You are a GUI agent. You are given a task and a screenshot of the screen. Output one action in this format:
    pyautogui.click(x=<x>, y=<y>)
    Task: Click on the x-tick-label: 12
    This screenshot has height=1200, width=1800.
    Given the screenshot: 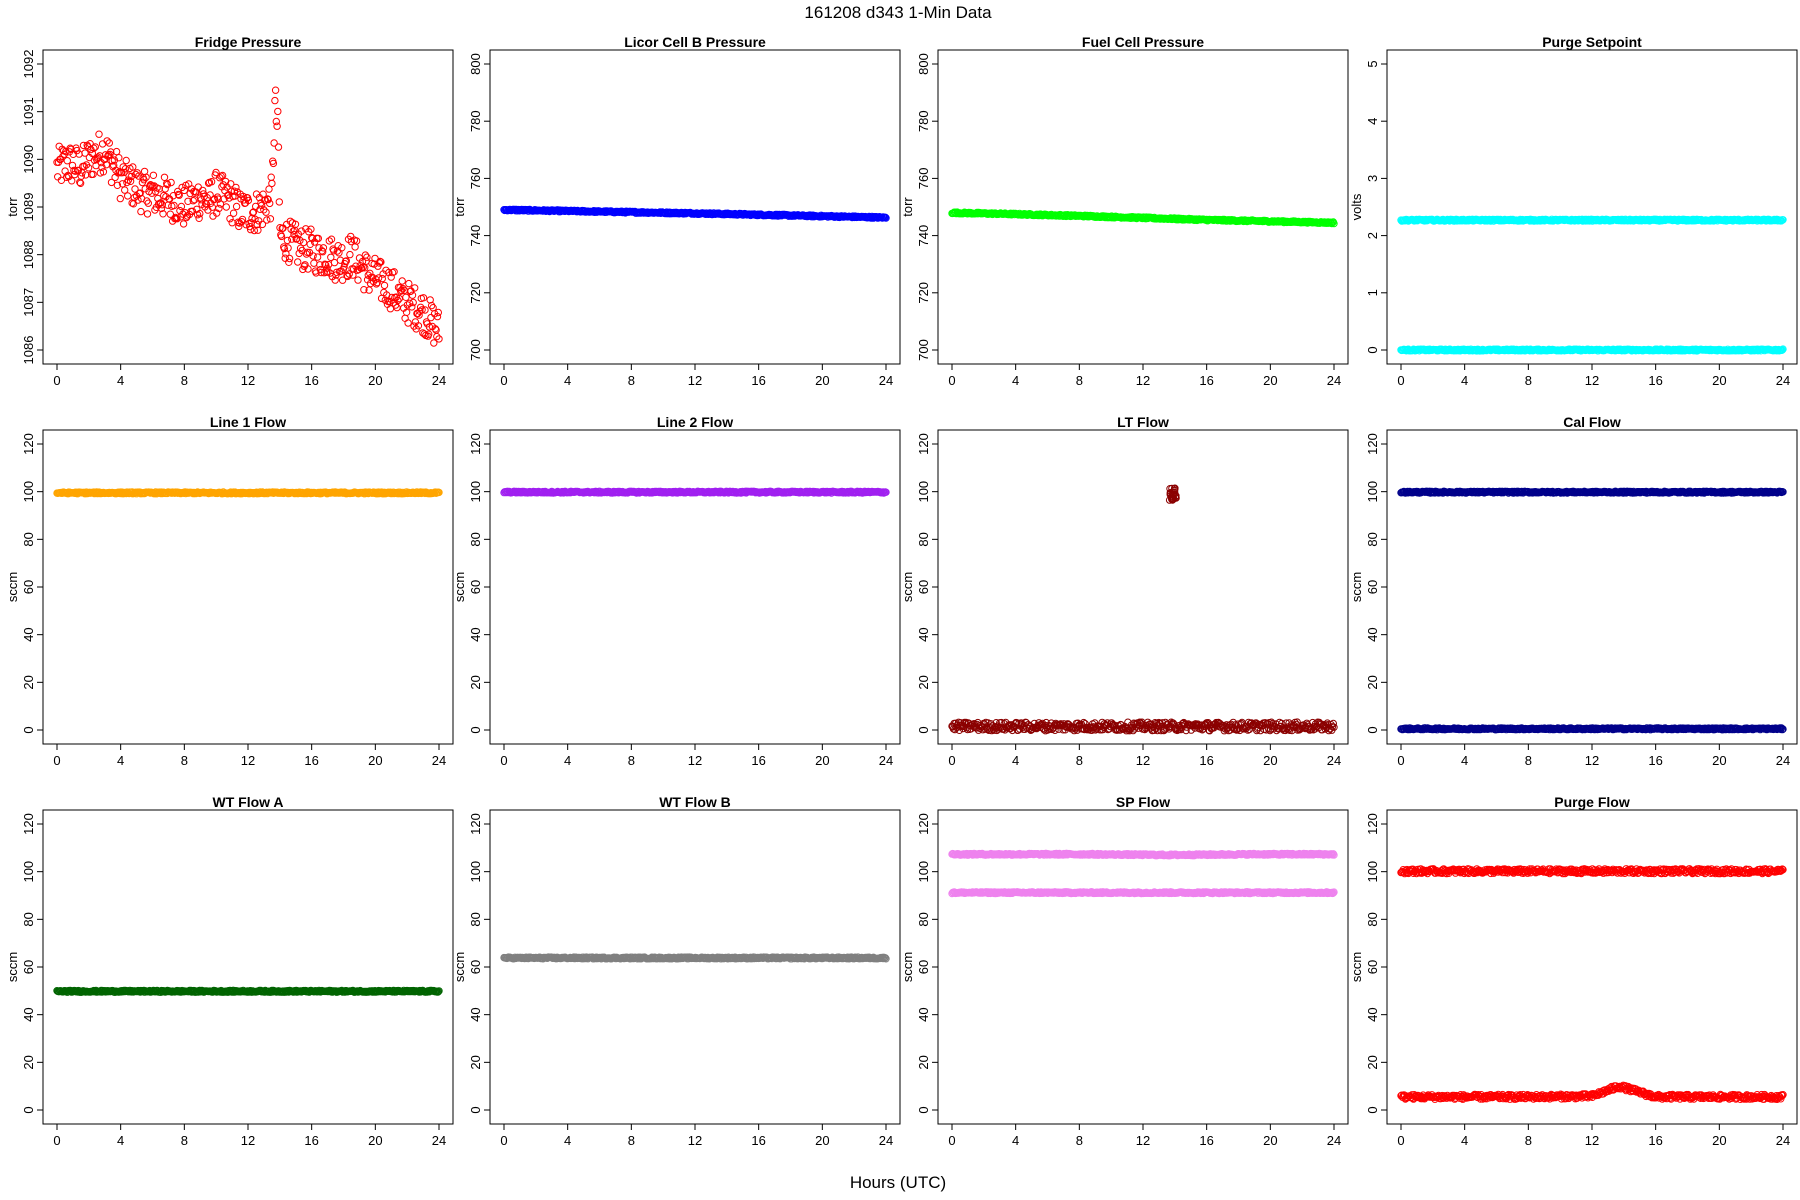 What is the action you would take?
    pyautogui.click(x=248, y=380)
    